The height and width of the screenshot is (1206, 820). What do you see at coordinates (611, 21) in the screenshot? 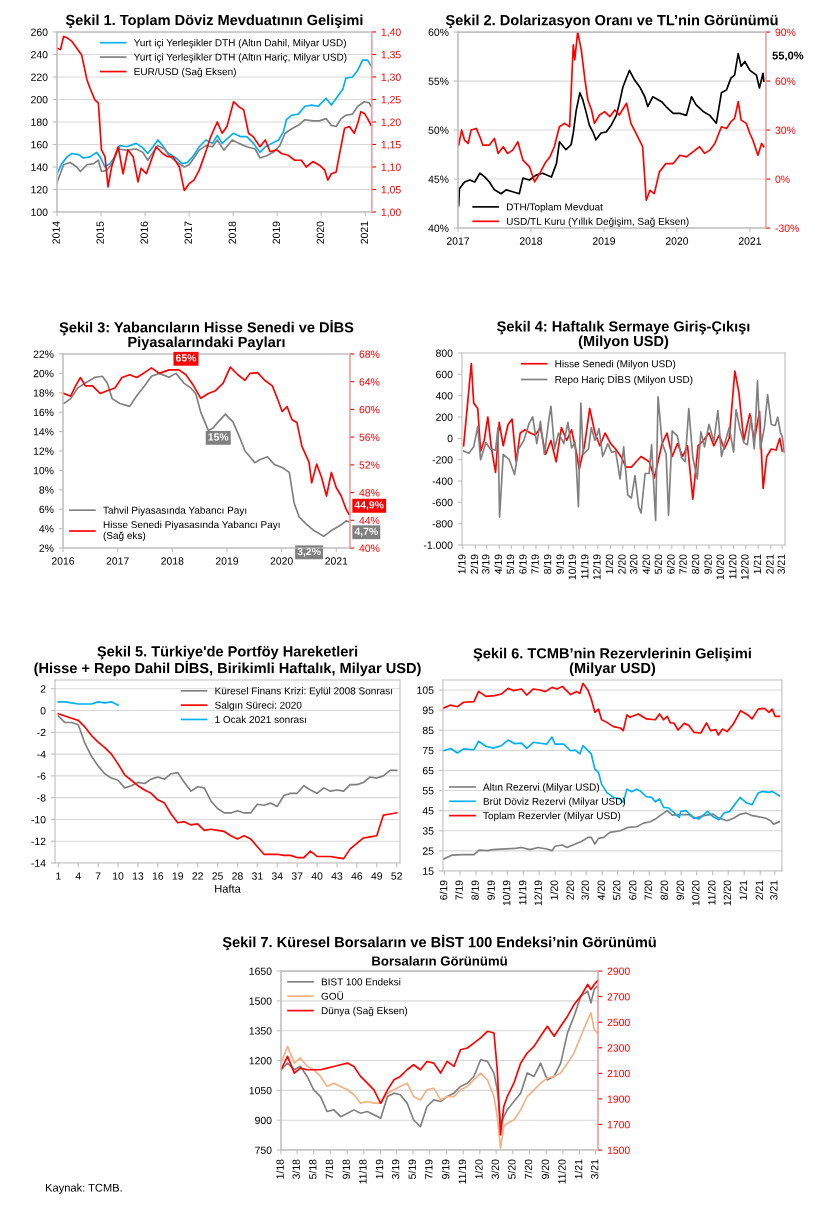
I see `chart-title: Şekil 2. Dolarizasyon Oranı ve TL’nin Görünümü` at bounding box center [611, 21].